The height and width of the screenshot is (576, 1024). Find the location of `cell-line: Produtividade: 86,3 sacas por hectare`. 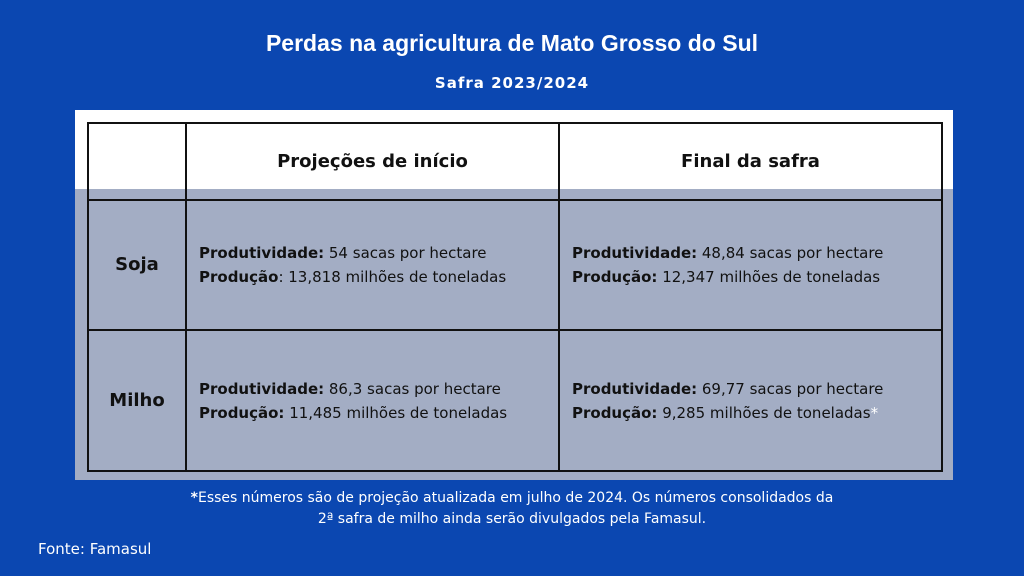

cell-line: Produtividade: 86,3 sacas por hectare is located at coordinates (353, 389).